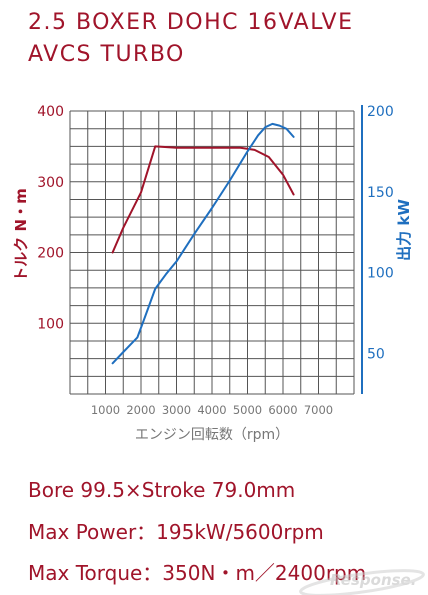 The height and width of the screenshot is (595, 428). I want to click on spec-bore-stroke: Bore 99.5×Stroke 79.0mm, so click(162, 490).